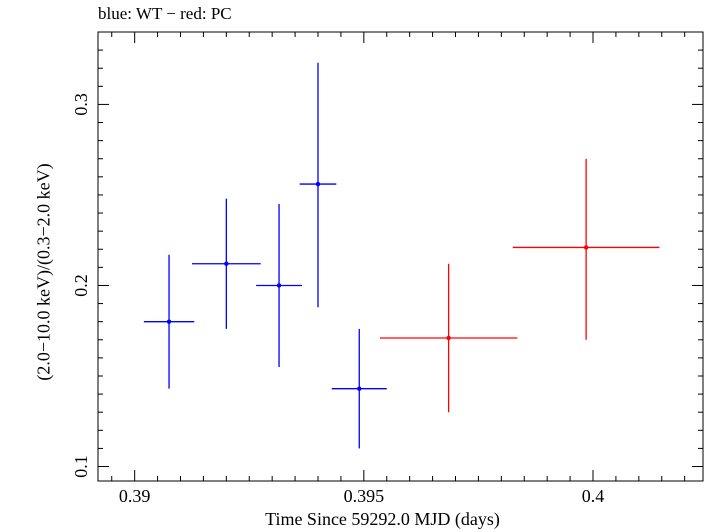 This screenshot has width=705, height=532. What do you see at coordinates (81, 104) in the screenshot?
I see `y-tick-label: 0.3` at bounding box center [81, 104].